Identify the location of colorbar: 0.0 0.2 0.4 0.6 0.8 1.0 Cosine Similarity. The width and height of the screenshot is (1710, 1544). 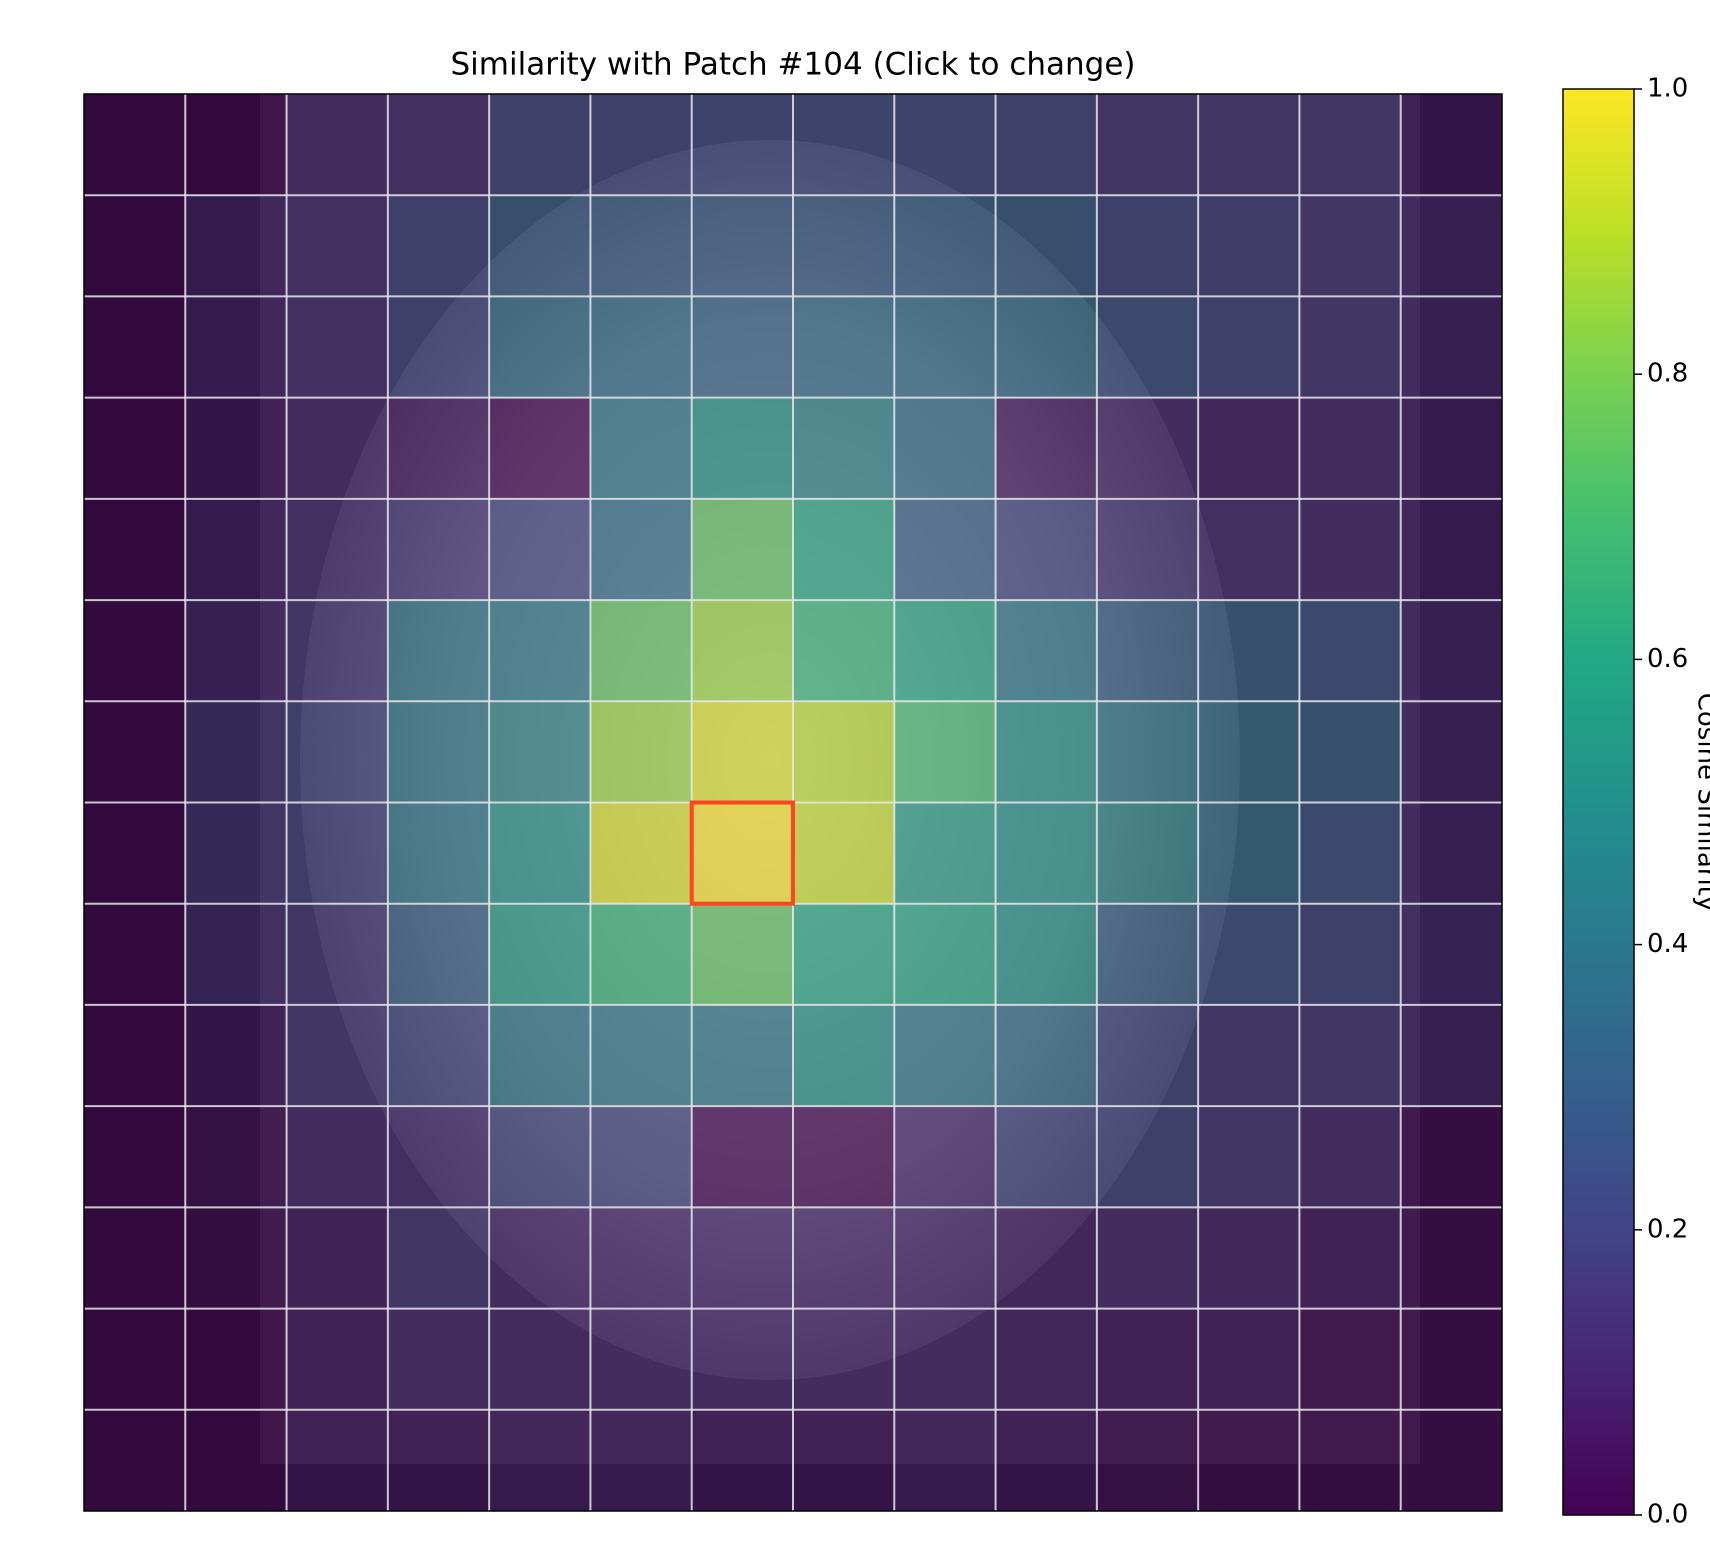
(1636, 802).